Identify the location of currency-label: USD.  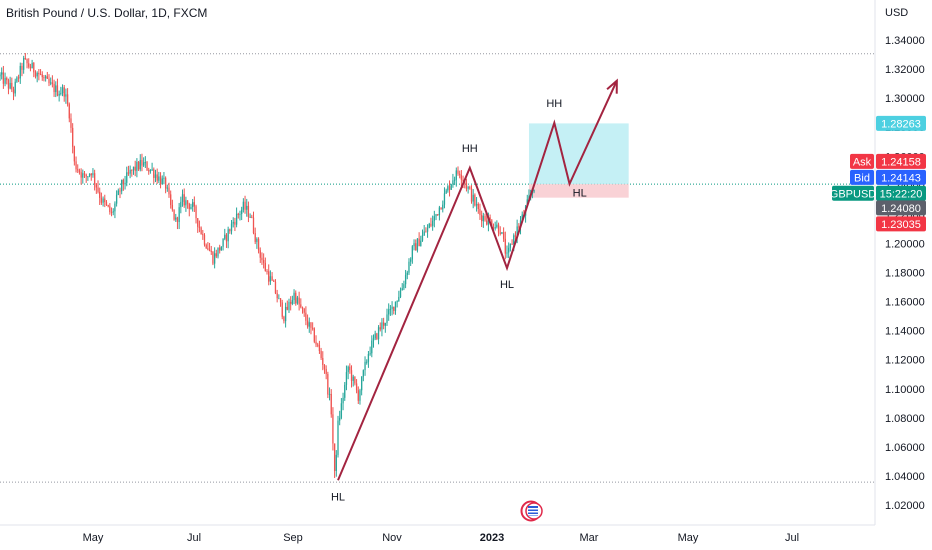
(896, 13).